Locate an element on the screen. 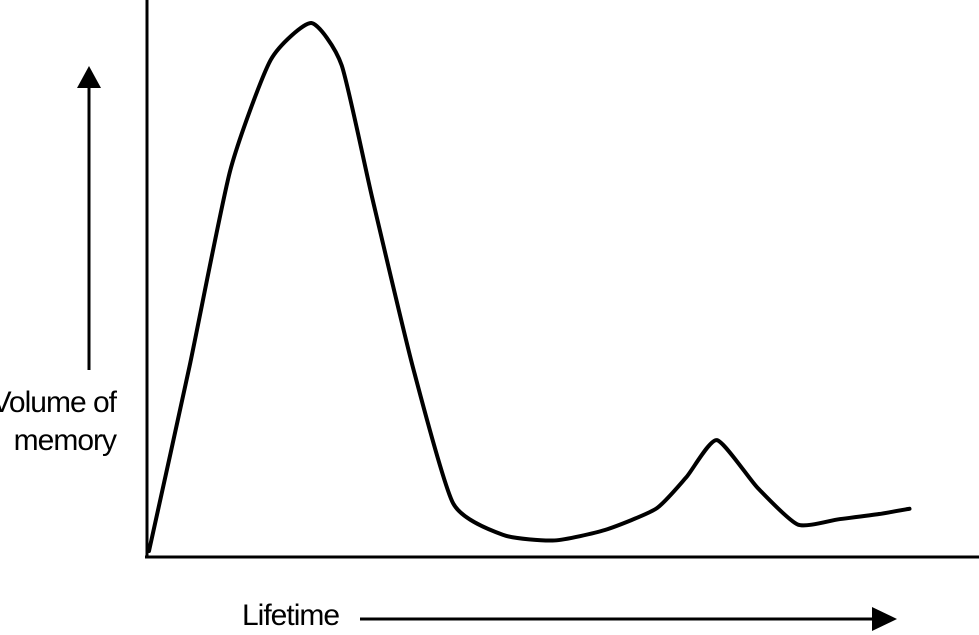 This screenshot has width=979, height=635. y-axis-label-line-2: memory is located at coordinates (65, 440).